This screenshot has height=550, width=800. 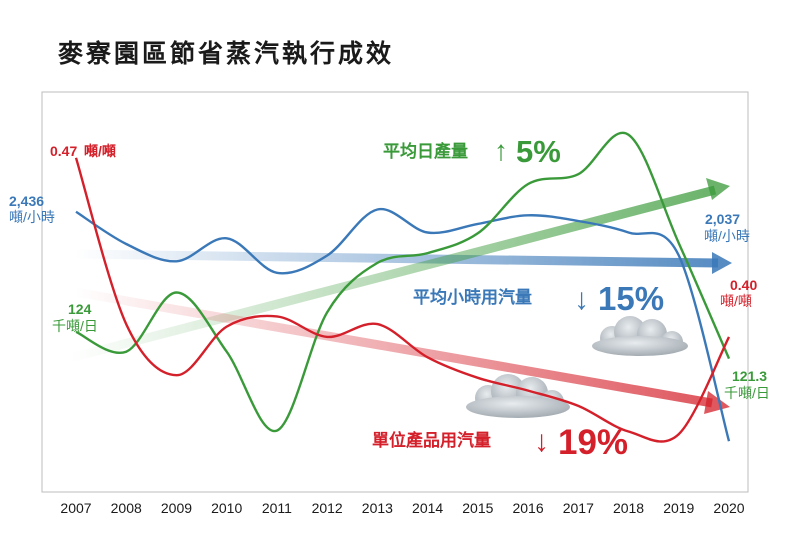 What do you see at coordinates (226, 508) in the screenshot?
I see `x-tick-label: 2010` at bounding box center [226, 508].